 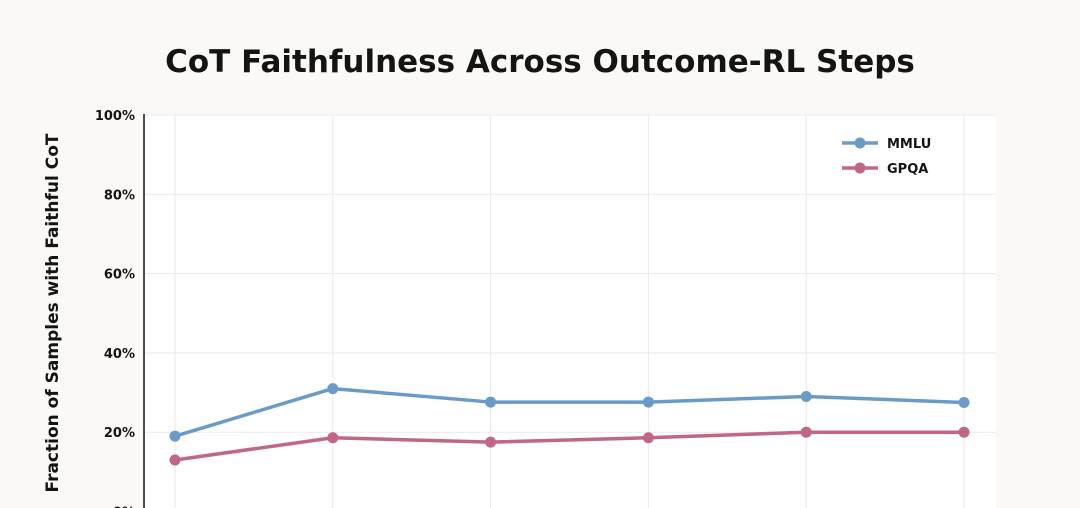 What do you see at coordinates (860, 143) in the screenshot?
I see `legend-swatch-marker-mmlu` at bounding box center [860, 143].